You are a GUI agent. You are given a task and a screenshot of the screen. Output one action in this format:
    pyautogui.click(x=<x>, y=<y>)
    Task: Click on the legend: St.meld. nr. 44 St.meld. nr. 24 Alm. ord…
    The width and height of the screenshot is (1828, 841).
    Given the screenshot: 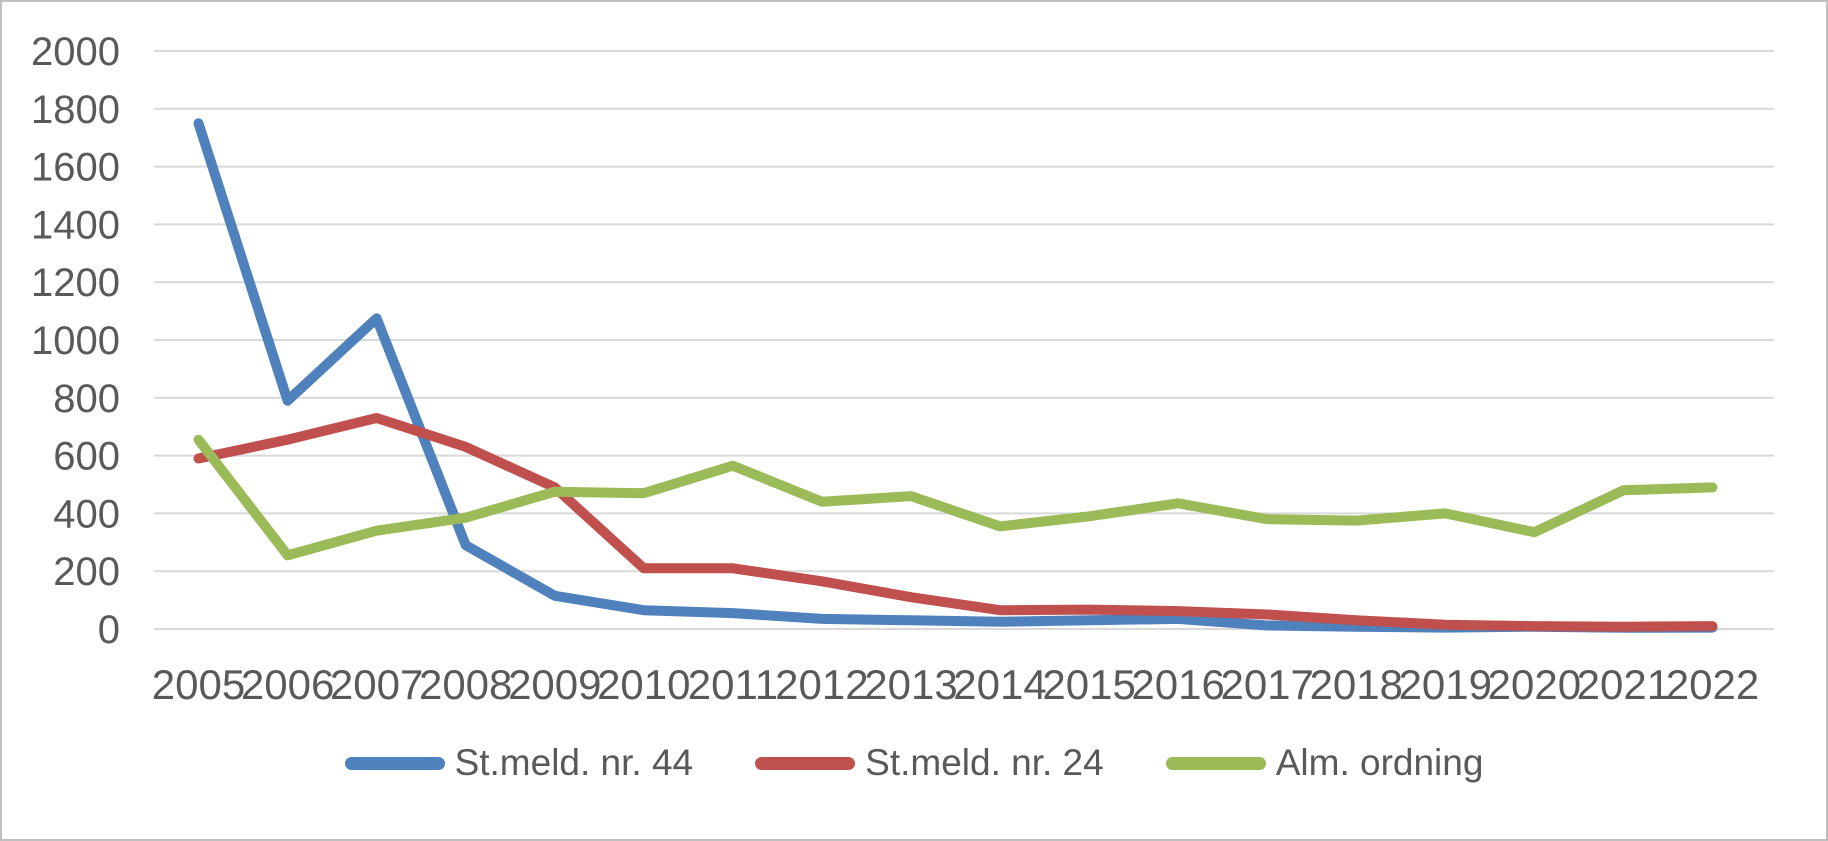 What is the action you would take?
    pyautogui.click(x=914, y=763)
    